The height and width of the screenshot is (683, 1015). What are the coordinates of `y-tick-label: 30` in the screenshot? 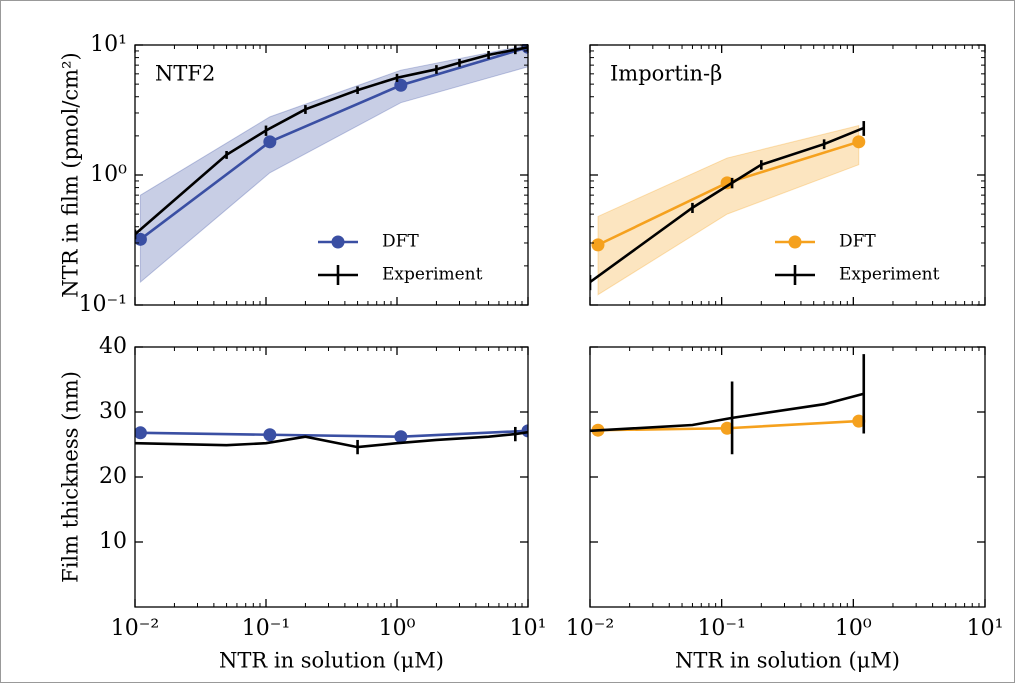 It's located at (113, 411).